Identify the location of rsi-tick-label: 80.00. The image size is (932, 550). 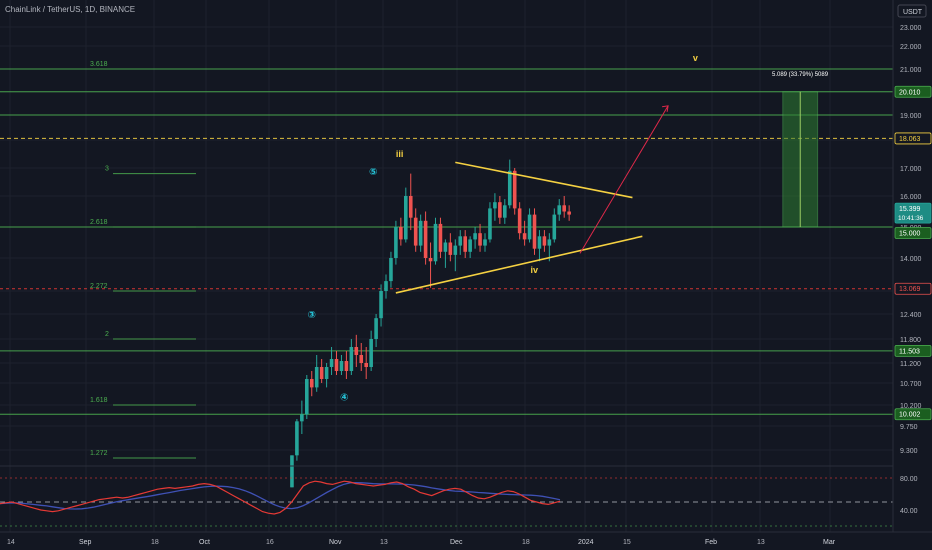
(909, 479).